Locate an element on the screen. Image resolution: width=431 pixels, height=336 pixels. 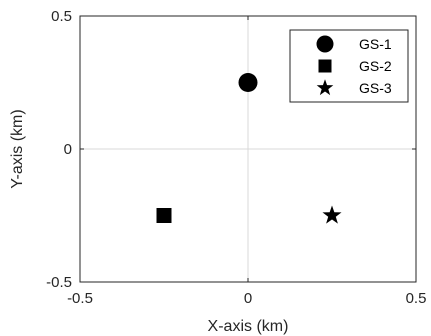
y-tick-label: 0 is located at coordinates (68, 149).